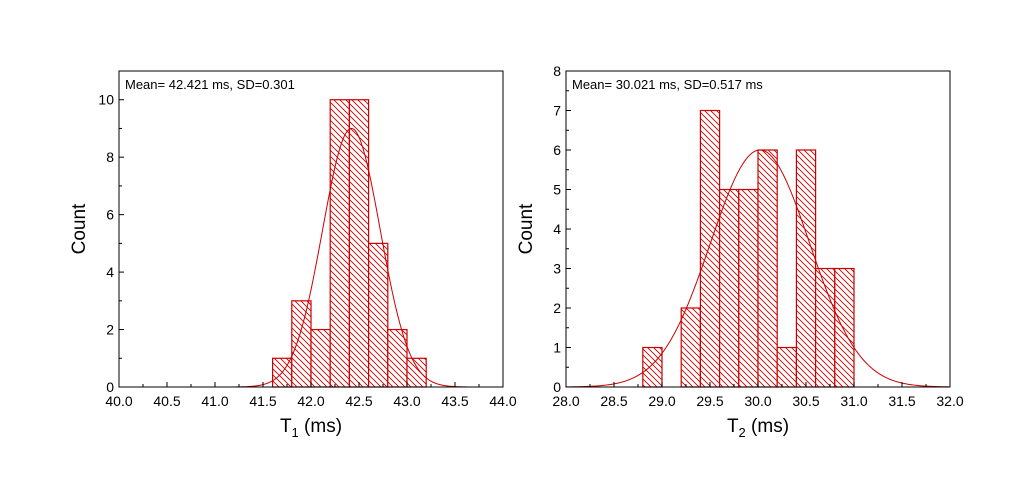 The width and height of the screenshot is (1013, 483). I want to click on x-tick-label: 28.0, so click(565, 401).